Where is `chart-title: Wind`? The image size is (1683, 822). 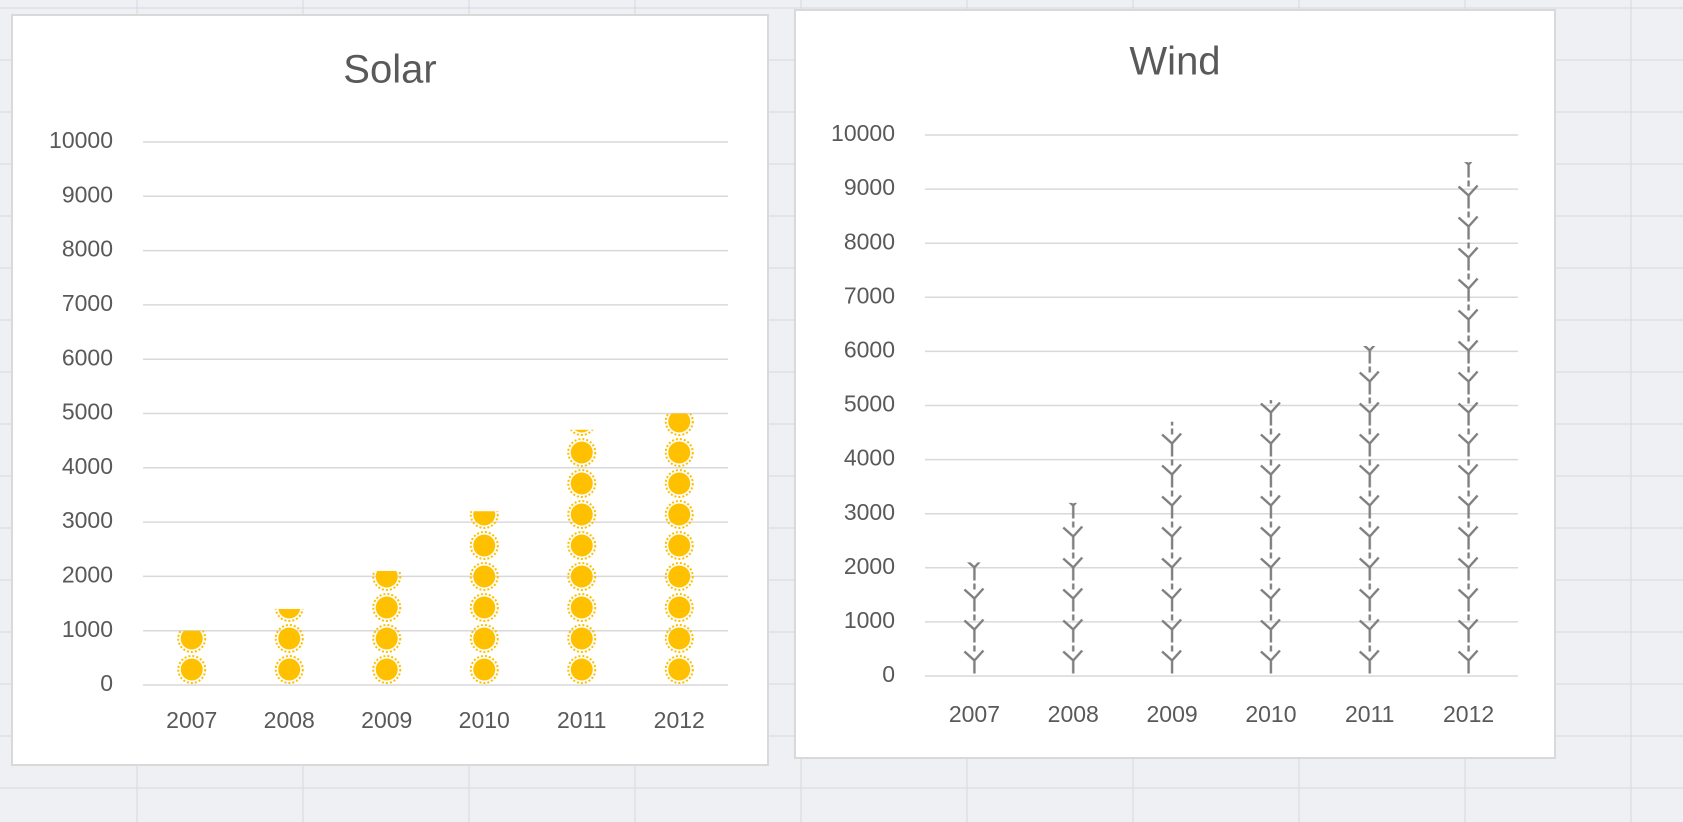
chart-title: Wind is located at coordinates (1174, 62).